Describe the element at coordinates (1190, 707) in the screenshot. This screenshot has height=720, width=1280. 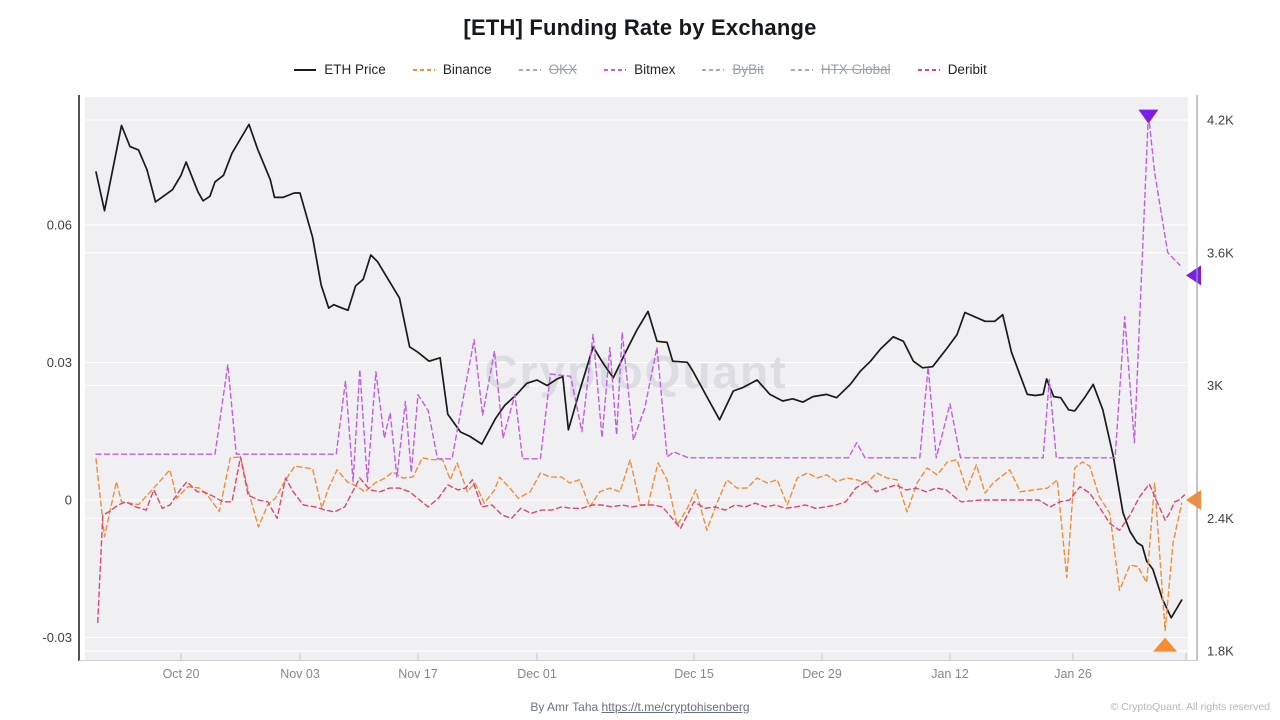
I see `copyright-notice: © CryptoQuant. All rights reserved` at that location.